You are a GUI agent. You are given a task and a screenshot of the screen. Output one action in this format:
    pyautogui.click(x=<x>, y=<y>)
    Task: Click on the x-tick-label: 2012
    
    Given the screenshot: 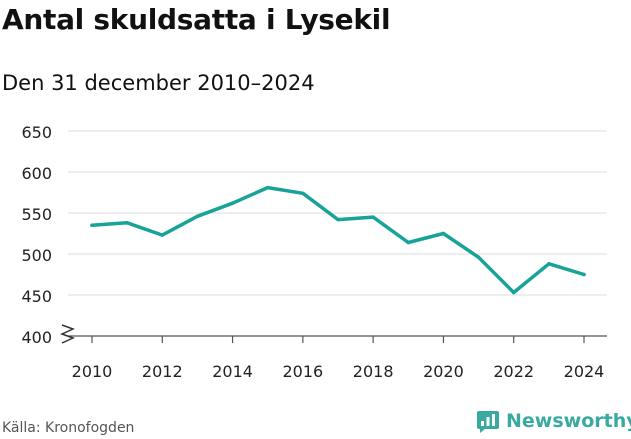 What is the action you would take?
    pyautogui.click(x=162, y=371)
    